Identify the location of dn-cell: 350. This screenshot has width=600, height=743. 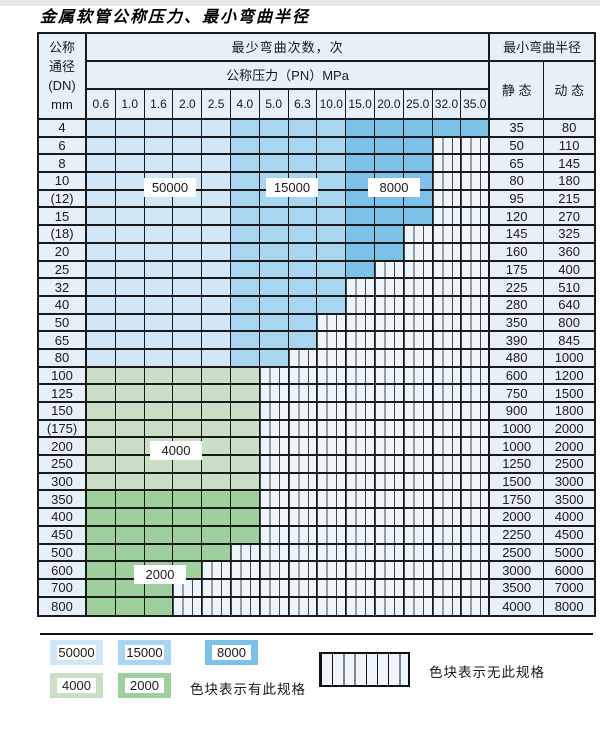
(63, 500).